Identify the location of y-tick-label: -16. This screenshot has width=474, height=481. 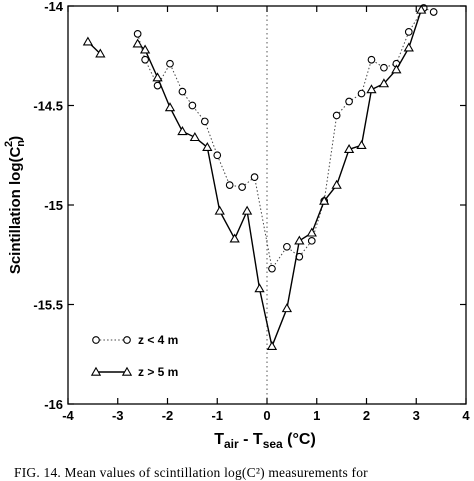
(53, 404).